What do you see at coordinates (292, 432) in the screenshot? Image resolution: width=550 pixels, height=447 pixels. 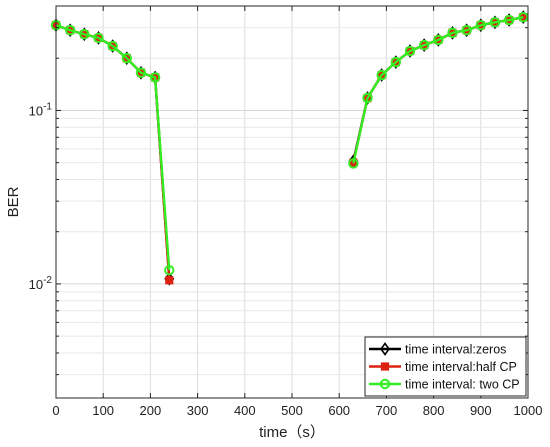 I see `x-axis-title: time（s）` at bounding box center [292, 432].